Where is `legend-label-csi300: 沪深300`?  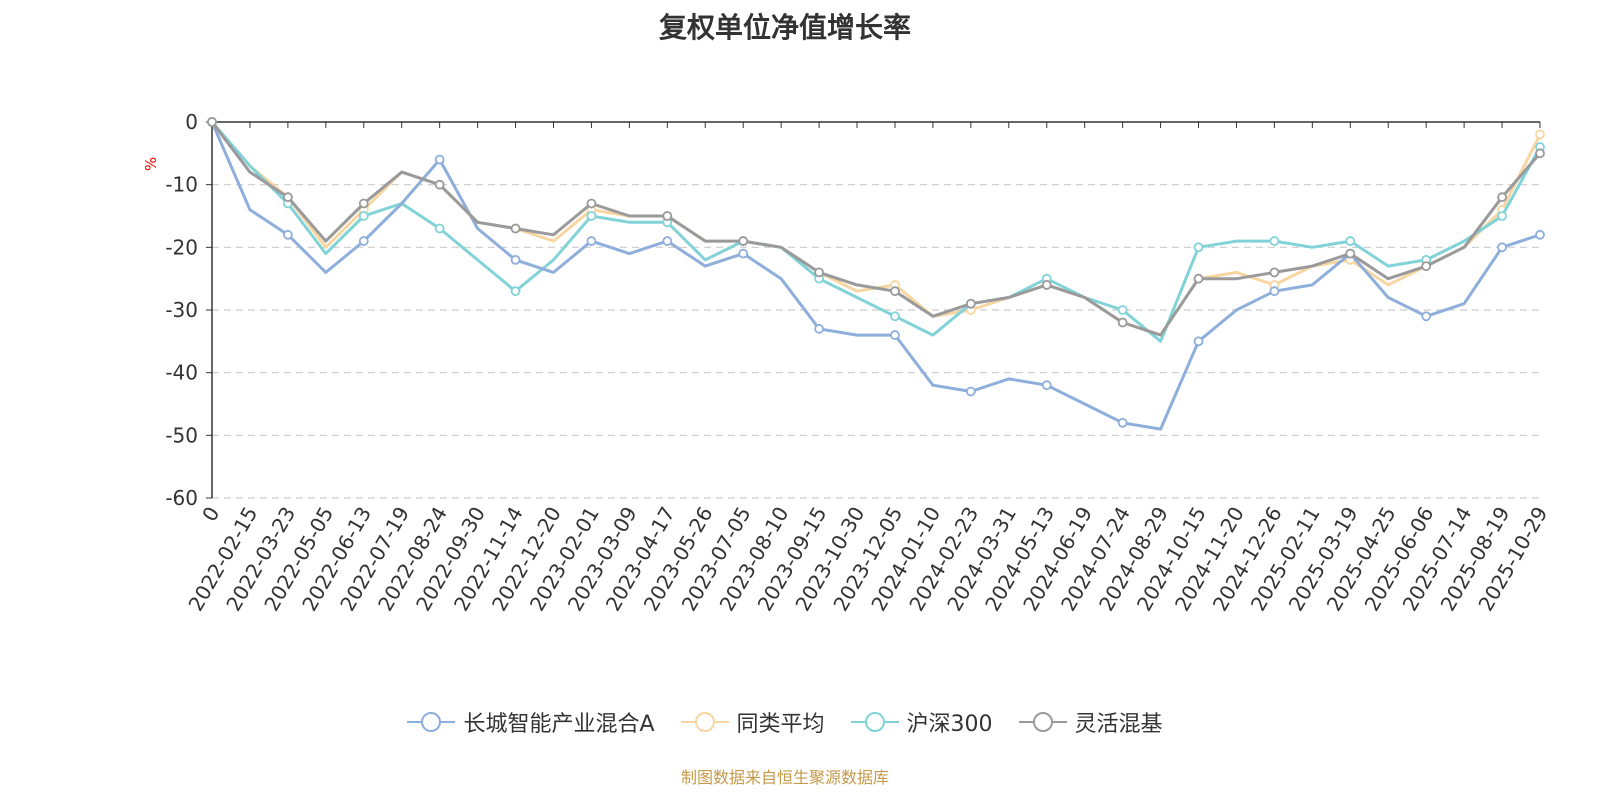 legend-label-csi300: 沪深300 is located at coordinates (949, 724).